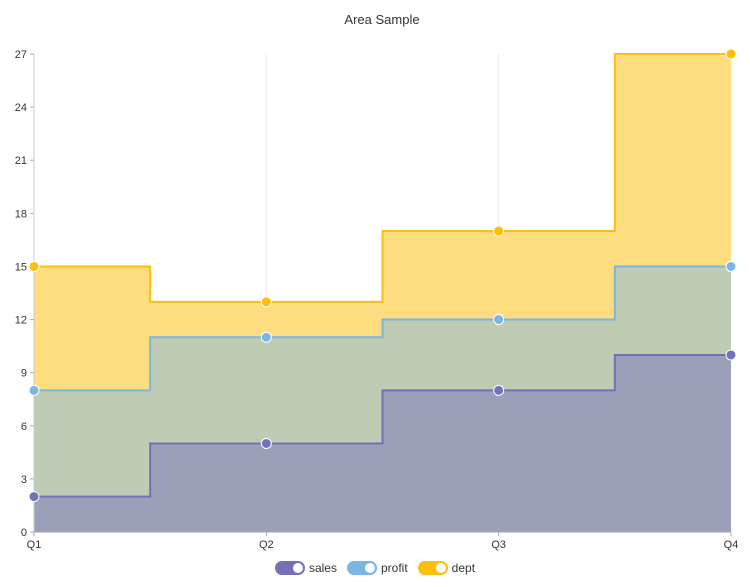 This screenshot has height=587, width=750. I want to click on legend-item-profit: profit, so click(377, 568).